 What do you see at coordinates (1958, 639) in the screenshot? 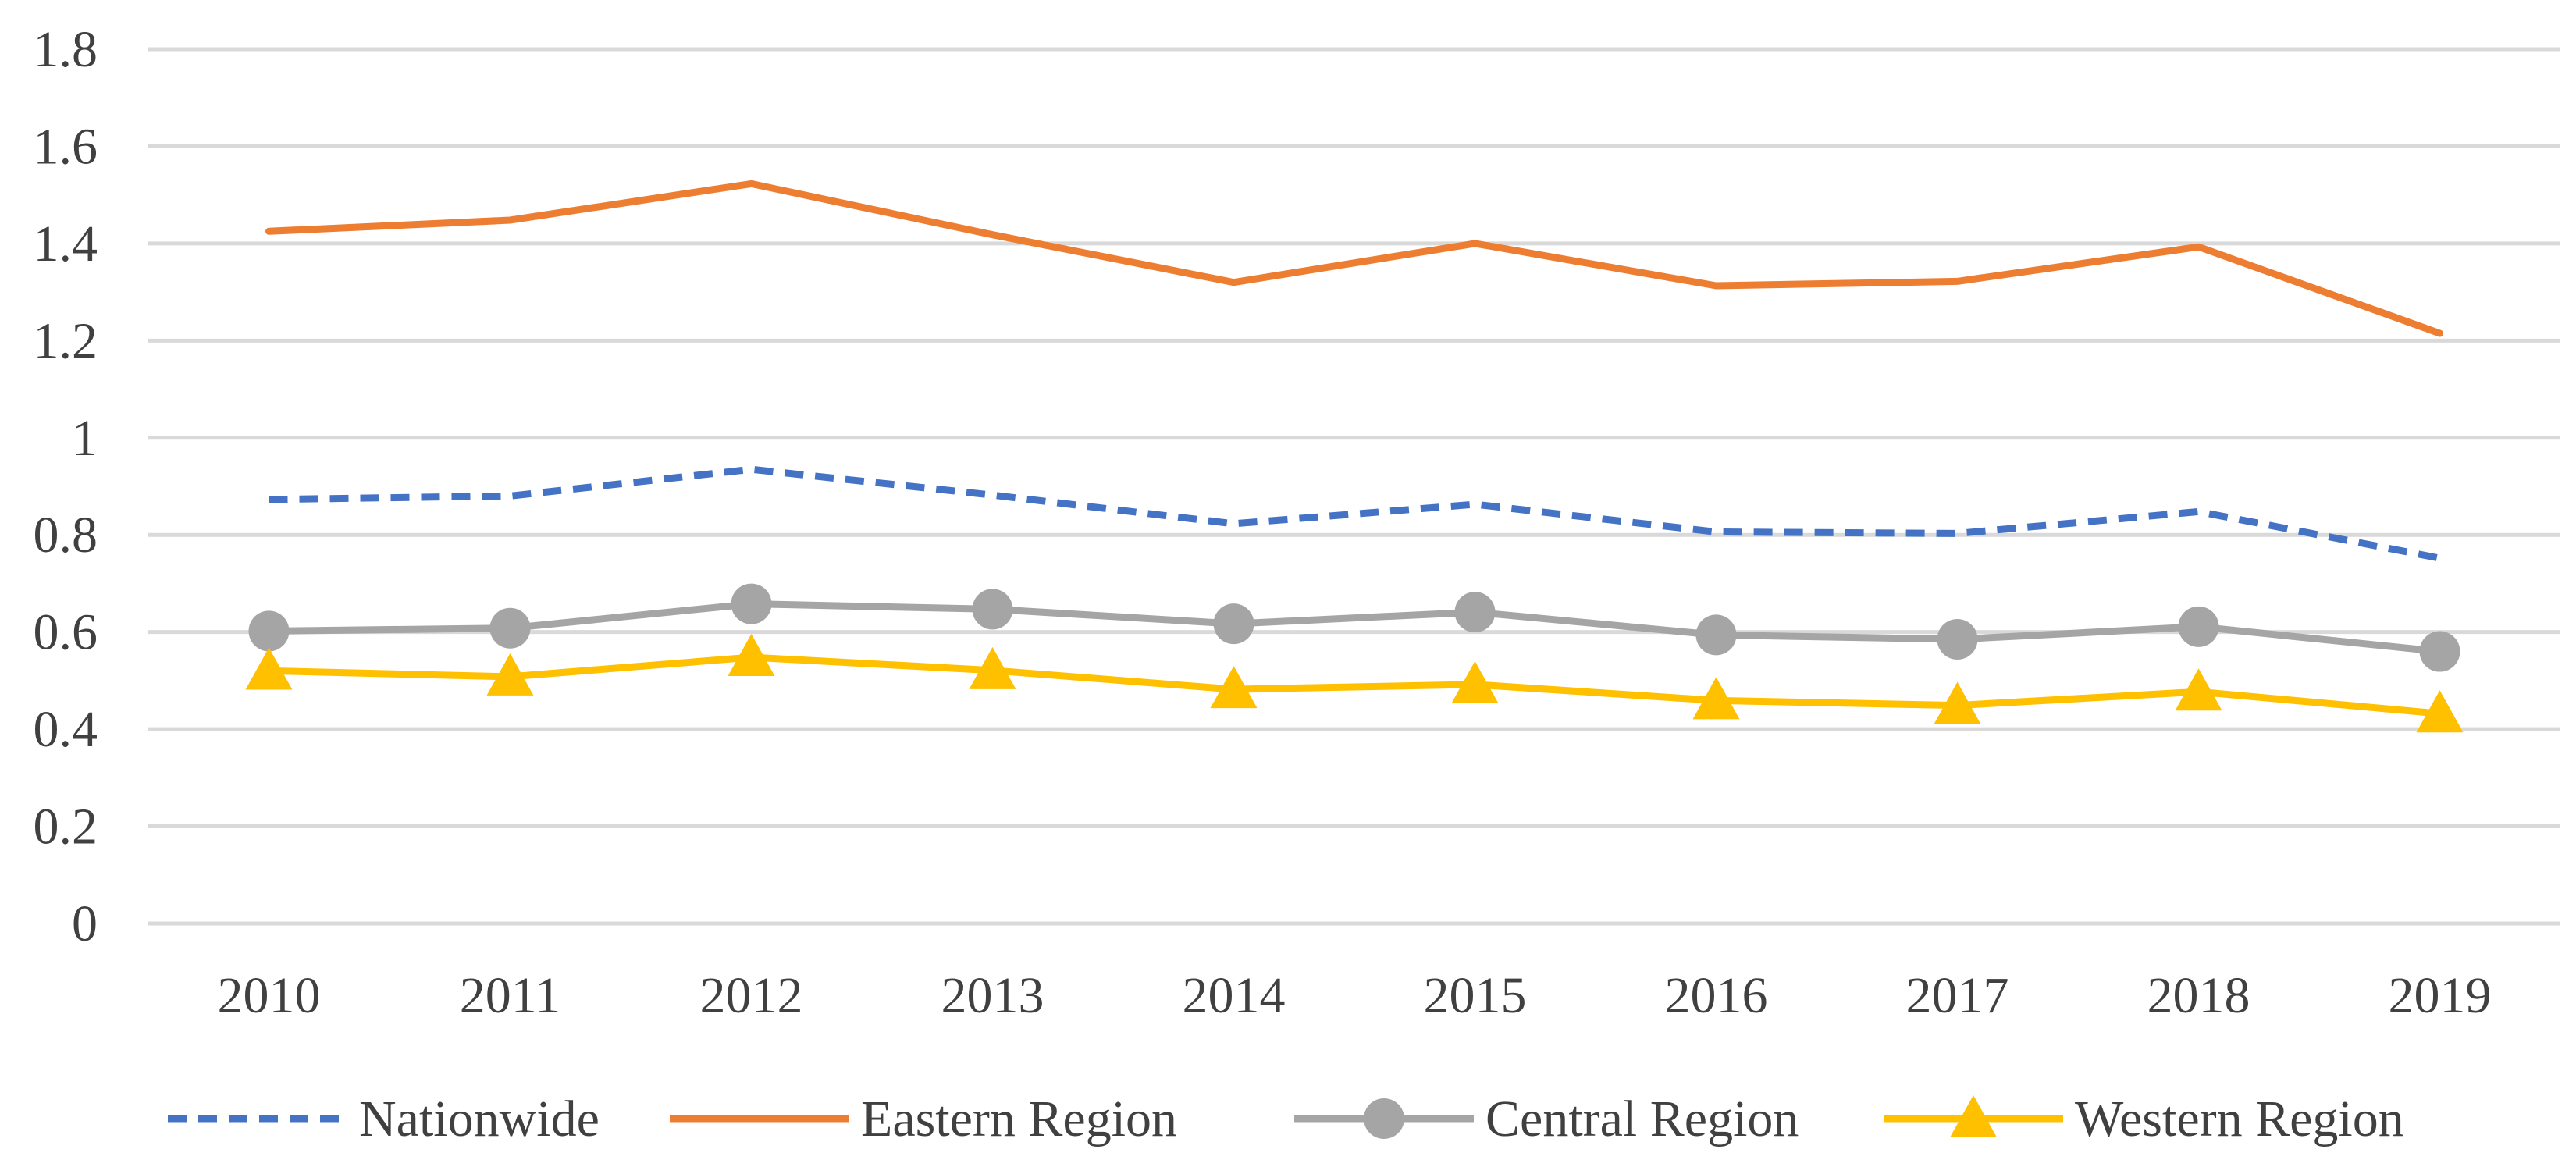
I see `data-point-central-region-2017` at bounding box center [1958, 639].